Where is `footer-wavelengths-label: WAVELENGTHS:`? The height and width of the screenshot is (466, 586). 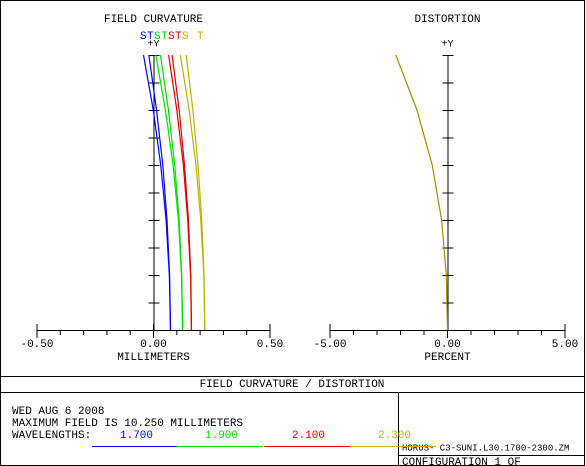
footer-wavelengths-label: WAVELENGTHS: is located at coordinates (51, 436).